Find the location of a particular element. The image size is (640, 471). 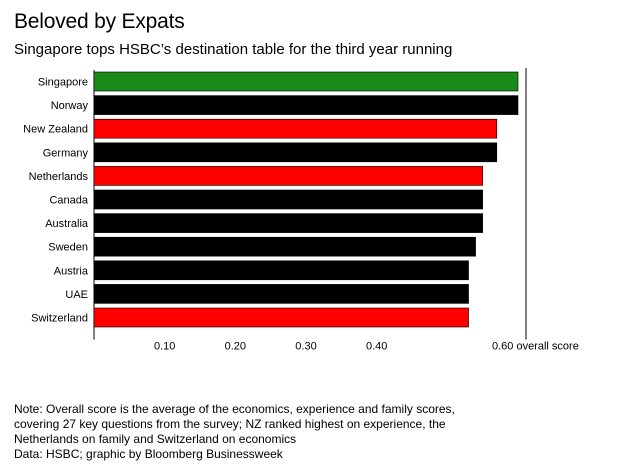

category-label: Germany is located at coordinates (66, 153).